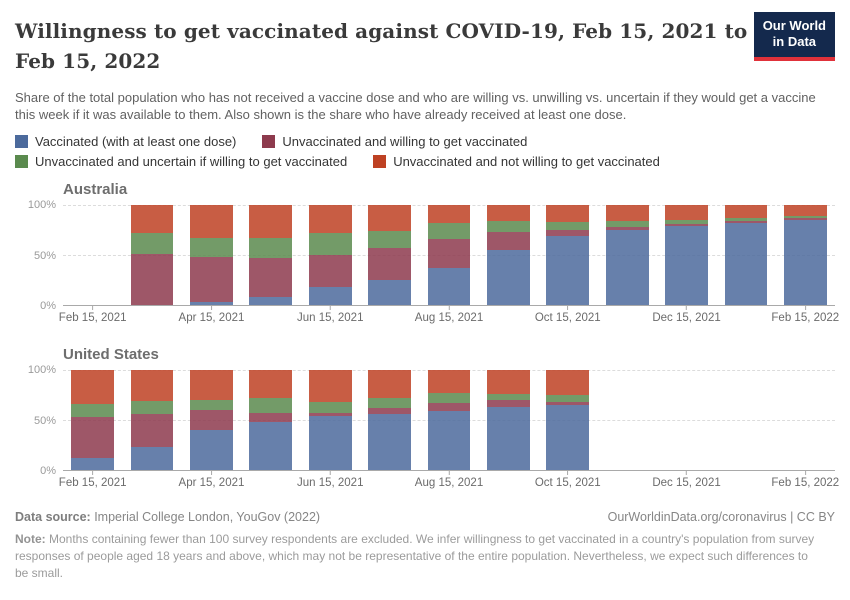 Image resolution: width=850 pixels, height=600 pixels. Describe the element at coordinates (721, 517) in the screenshot. I see `owid-link: OurWorldinData.org/coronavirus | CC BY` at that location.